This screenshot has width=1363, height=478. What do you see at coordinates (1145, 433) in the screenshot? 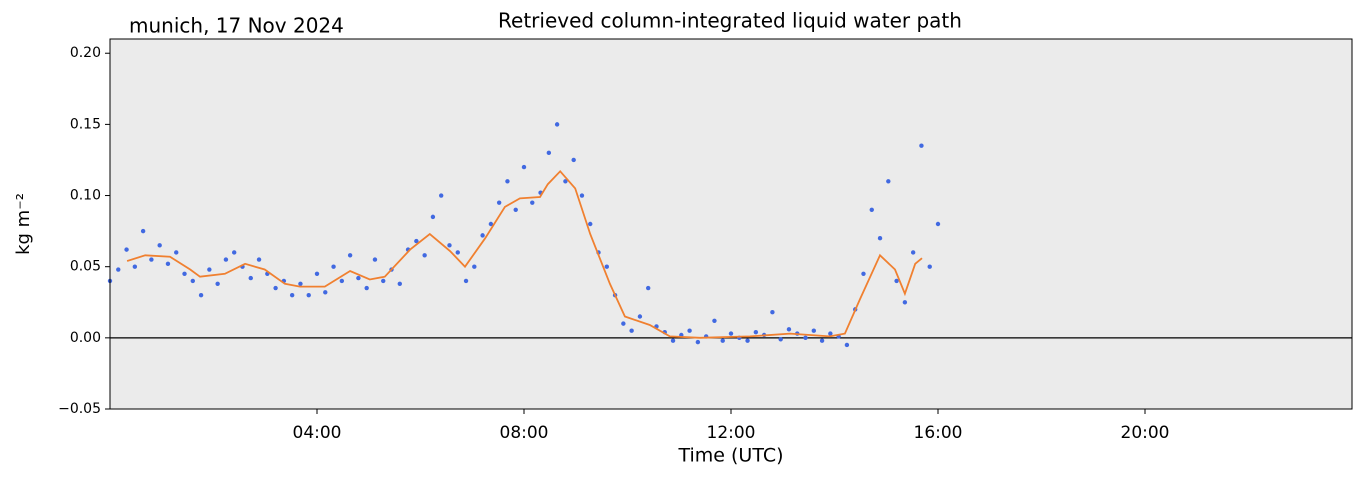
I see `x-tick-label: 20:00` at bounding box center [1145, 433].